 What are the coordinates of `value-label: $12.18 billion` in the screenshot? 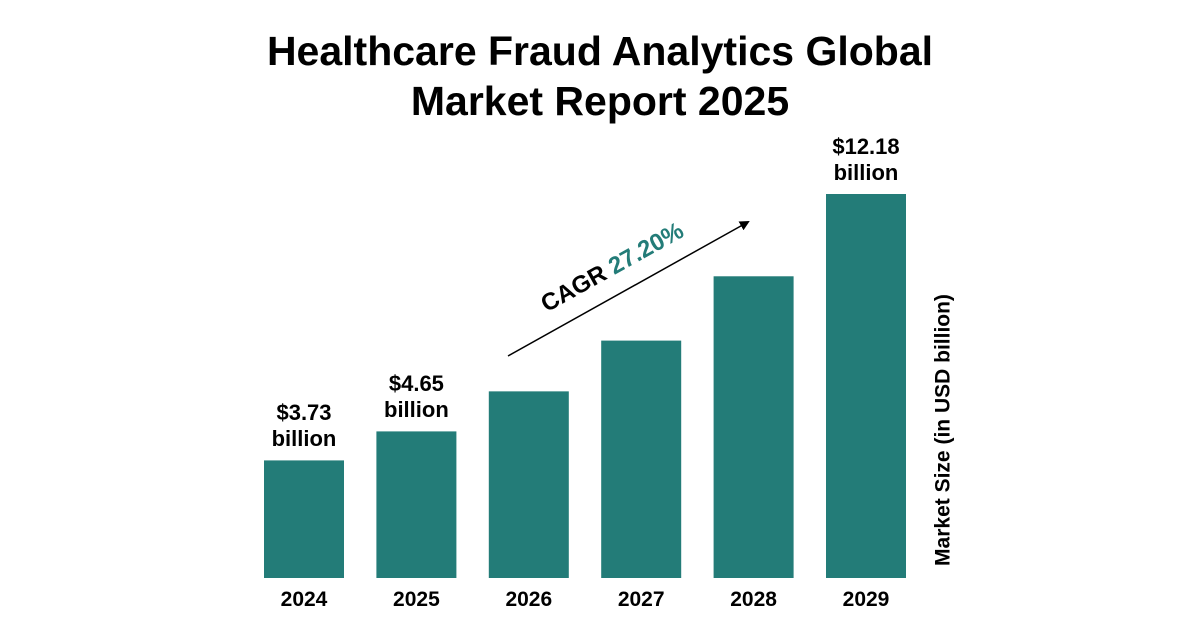 It's located at (866, 159).